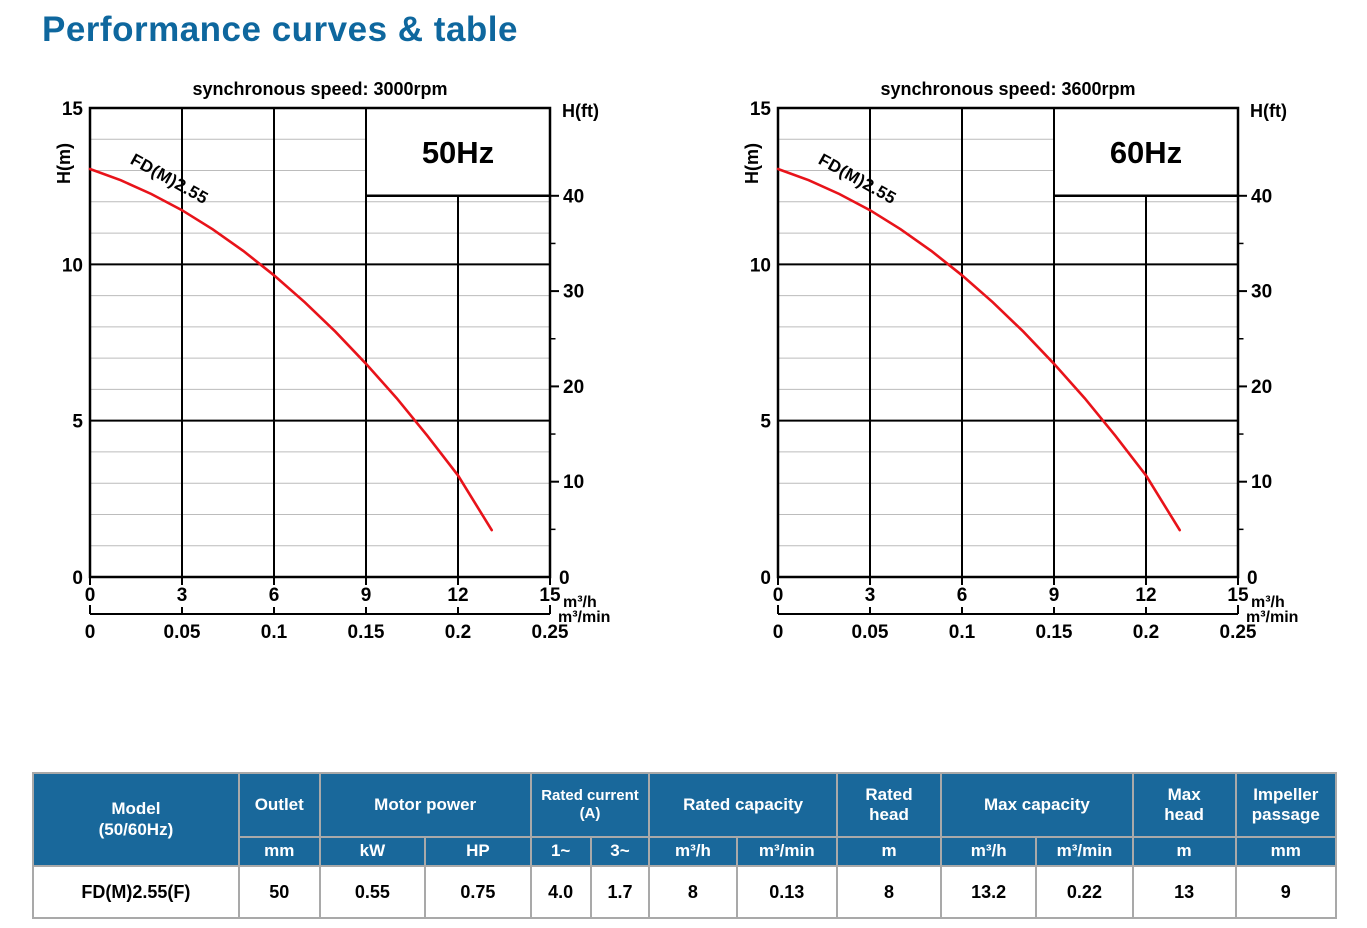  I want to click on table-header-cell: Rated current (A), so click(590, 805).